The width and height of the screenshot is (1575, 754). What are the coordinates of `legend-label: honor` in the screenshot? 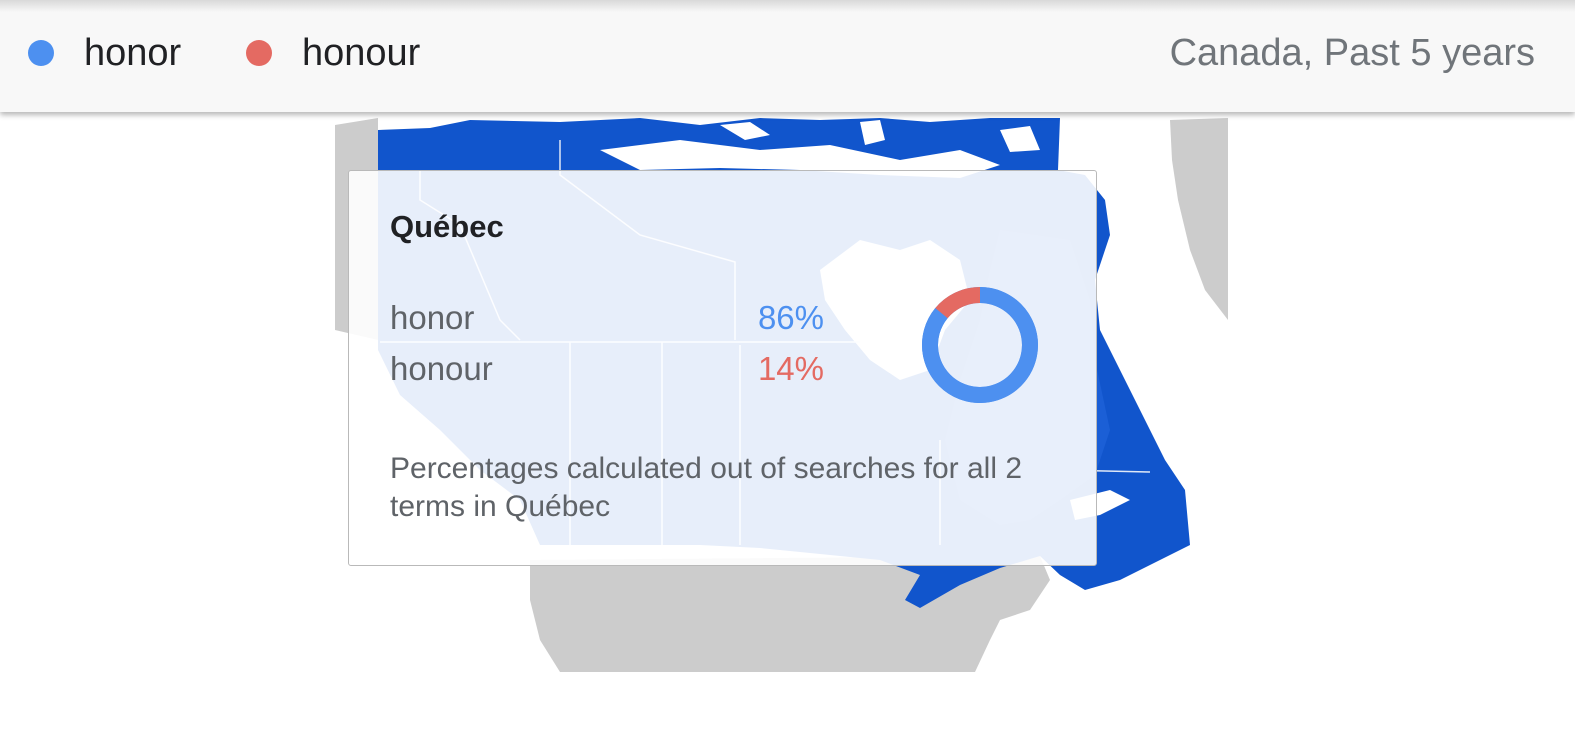 It's located at (133, 52).